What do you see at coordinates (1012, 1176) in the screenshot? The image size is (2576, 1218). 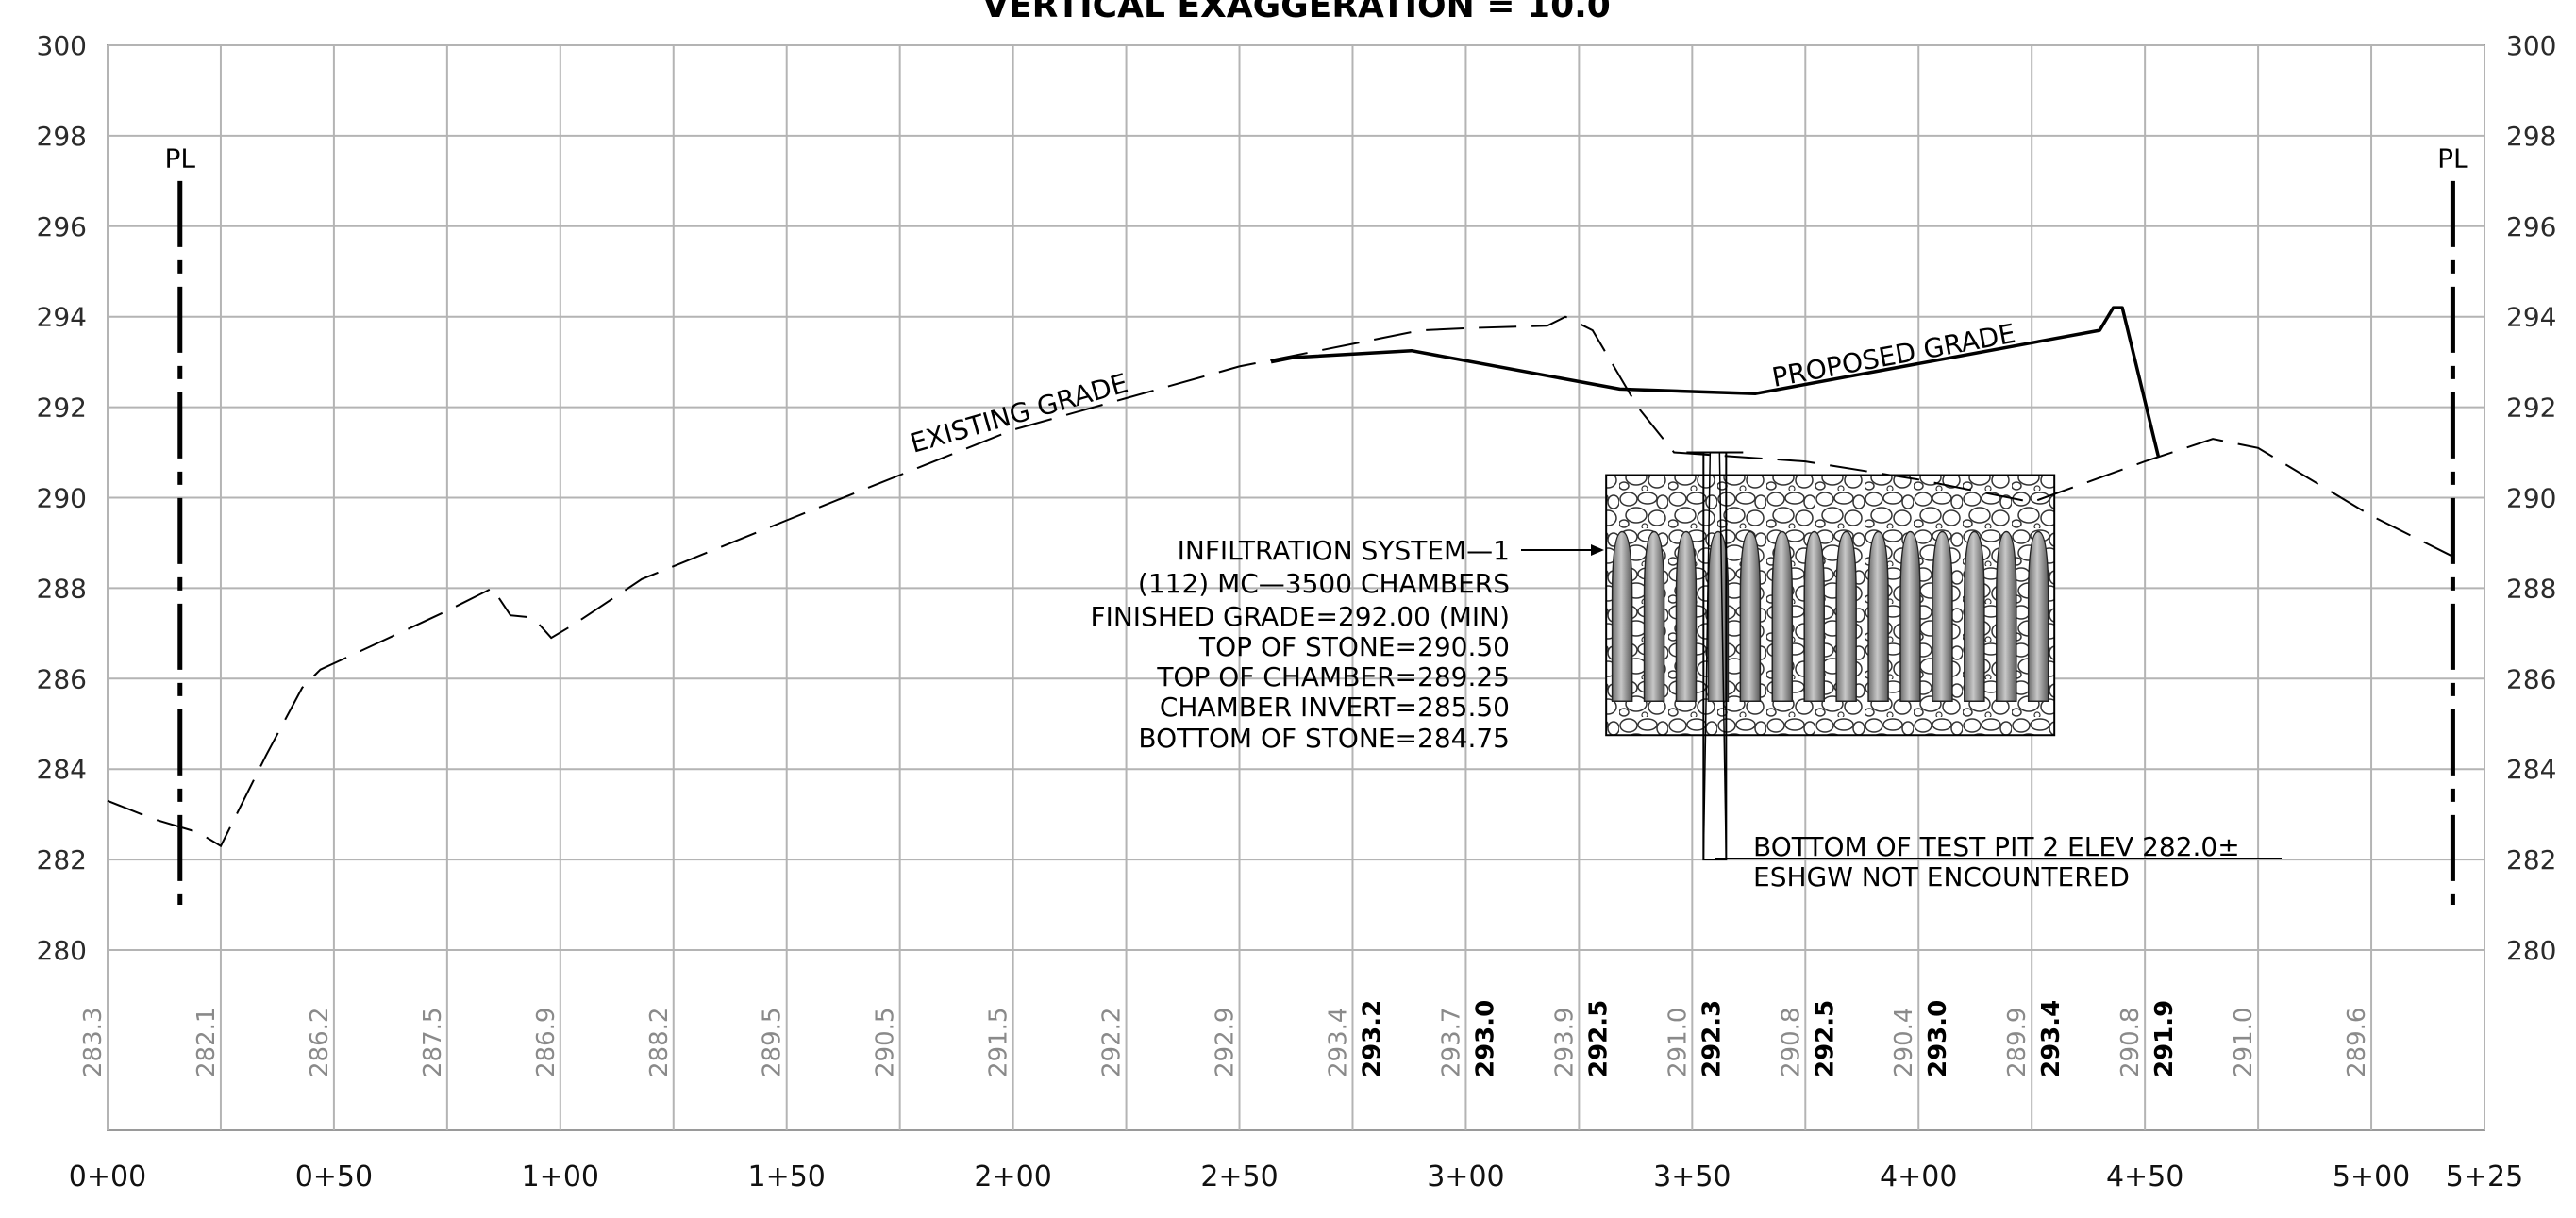 I see `x-tick-label: 2+00` at bounding box center [1012, 1176].